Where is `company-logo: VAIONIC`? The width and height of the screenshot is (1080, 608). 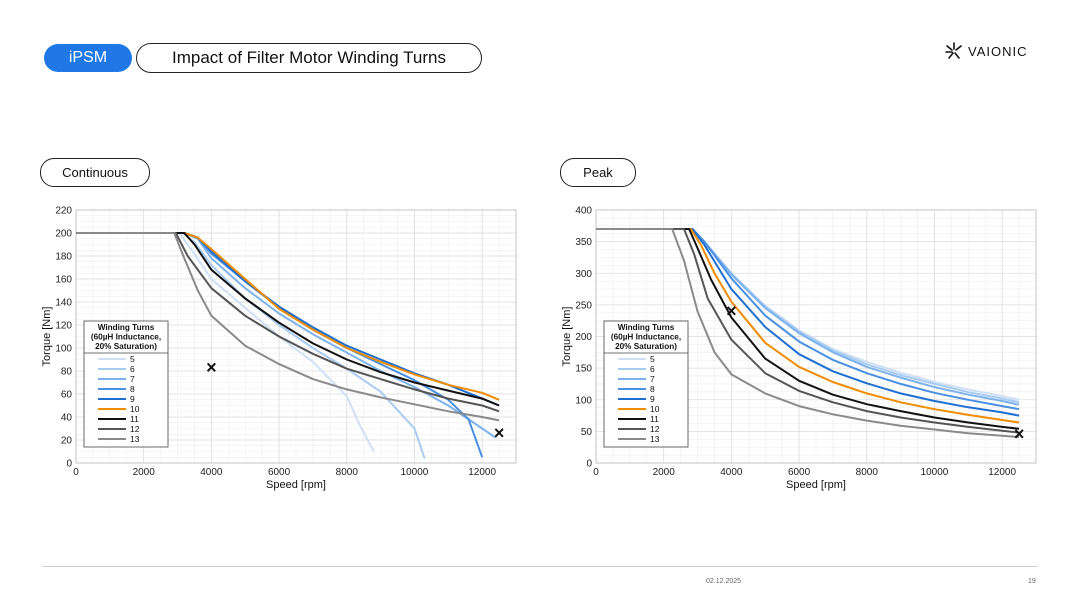 company-logo: VAIONIC is located at coordinates (994, 51).